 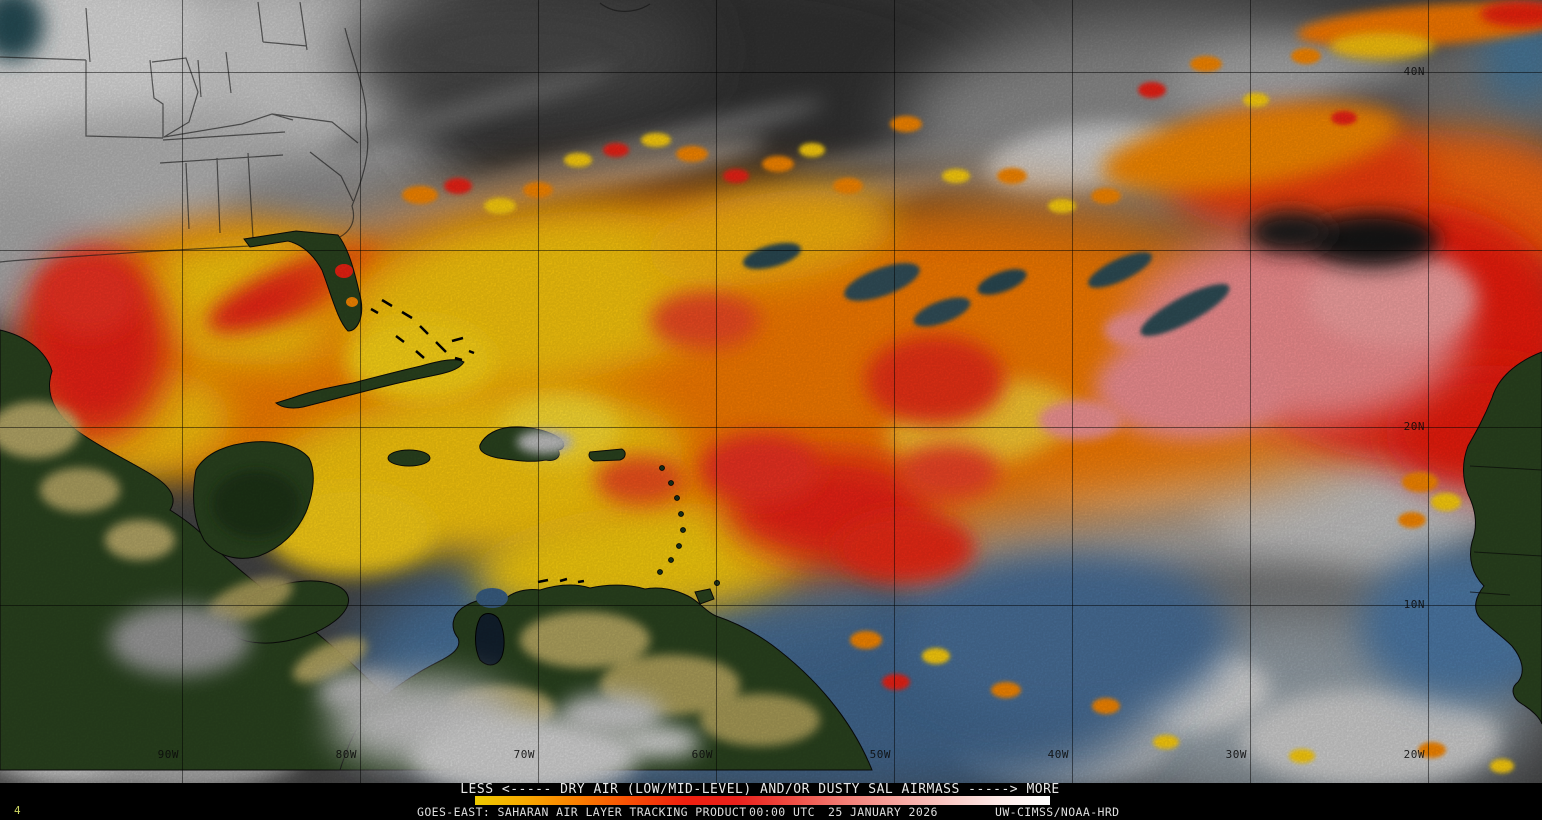 What do you see at coordinates (168, 754) in the screenshot?
I see `longitude-label: 90W` at bounding box center [168, 754].